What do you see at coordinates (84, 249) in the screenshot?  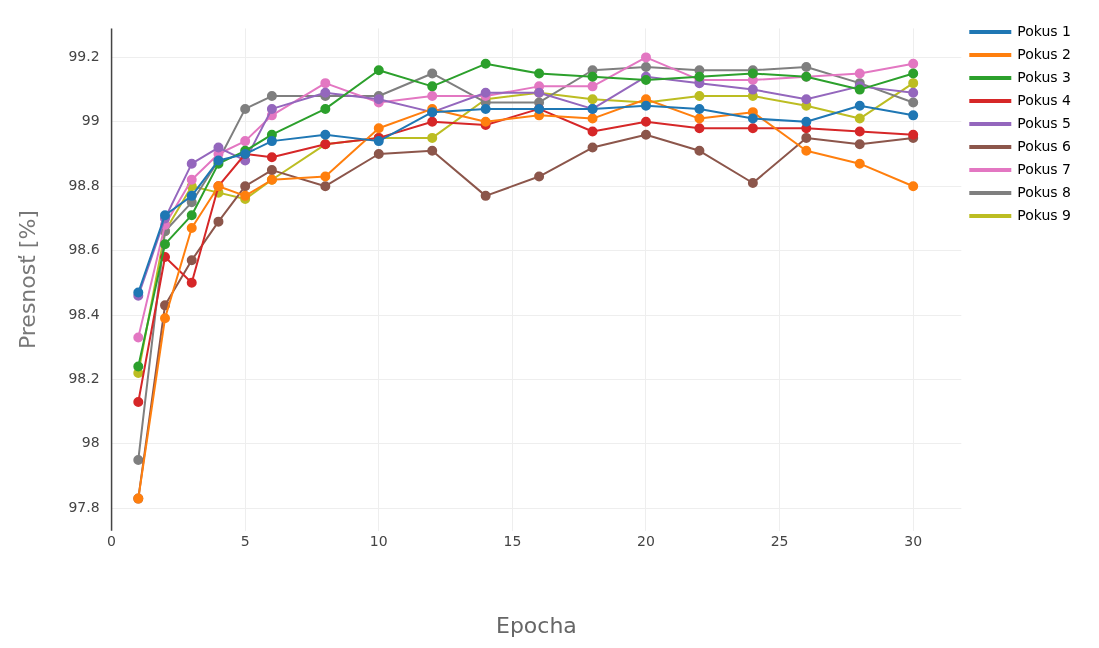 I see `y-tick-label: 98.6` at bounding box center [84, 249].